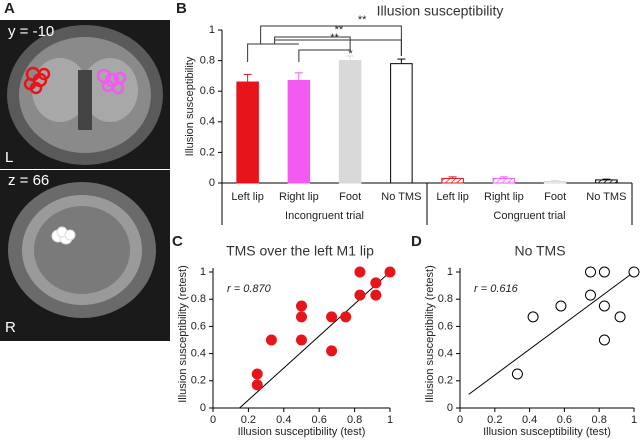 This screenshot has width=640, height=441. Describe the element at coordinates (350, 54) in the screenshot. I see `significance: *` at that location.